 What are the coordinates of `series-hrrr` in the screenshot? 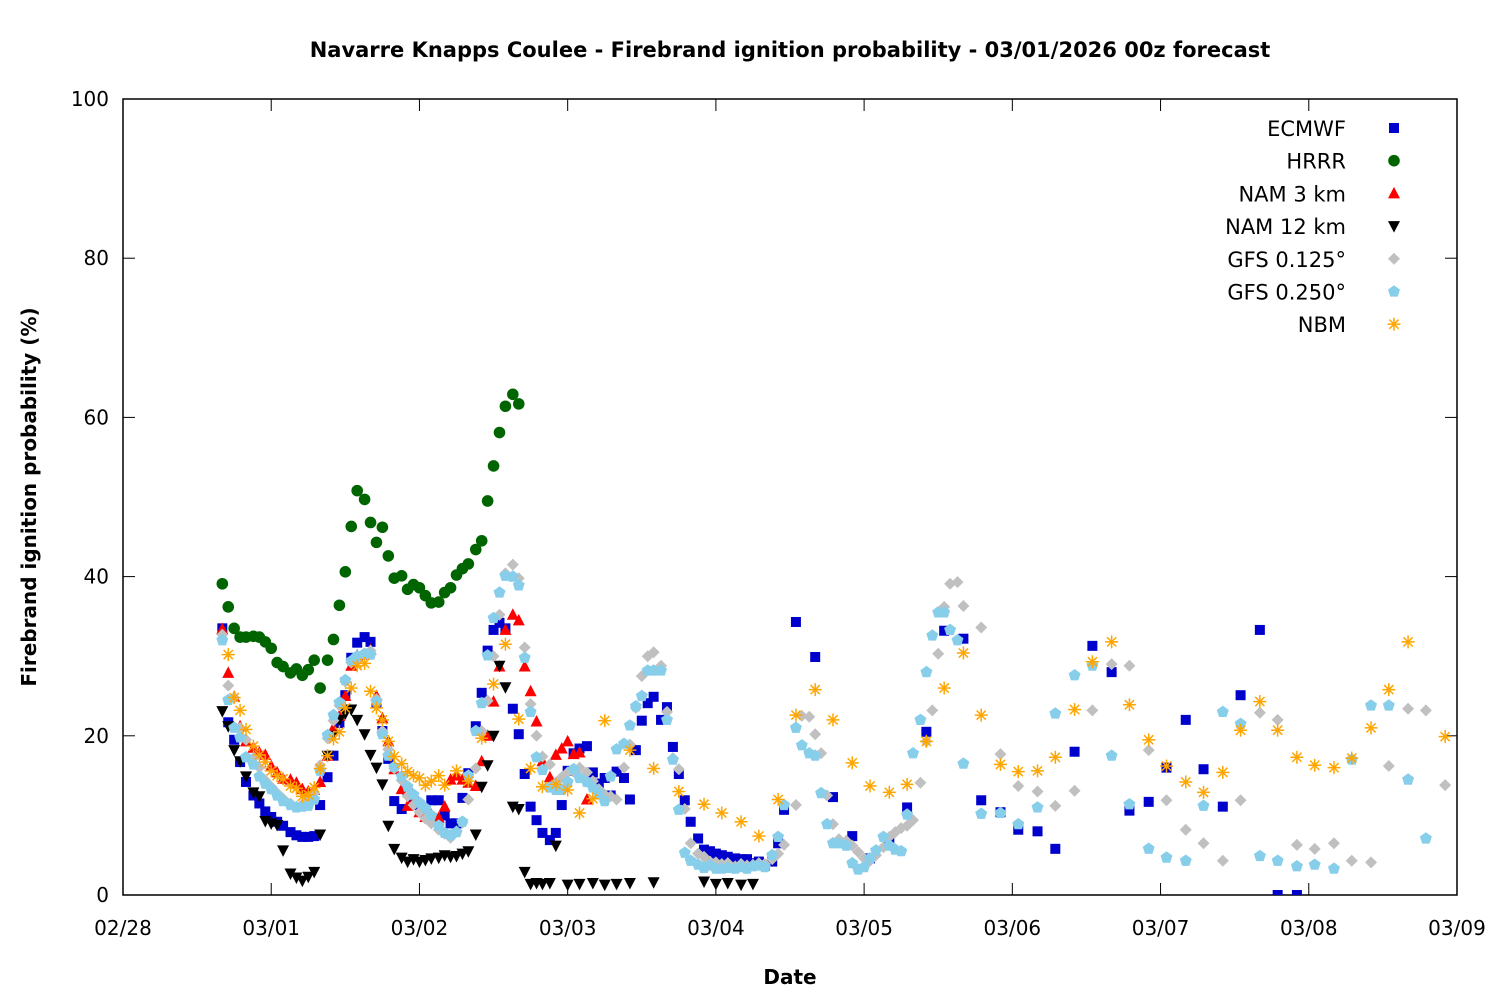 It's located at (370, 541).